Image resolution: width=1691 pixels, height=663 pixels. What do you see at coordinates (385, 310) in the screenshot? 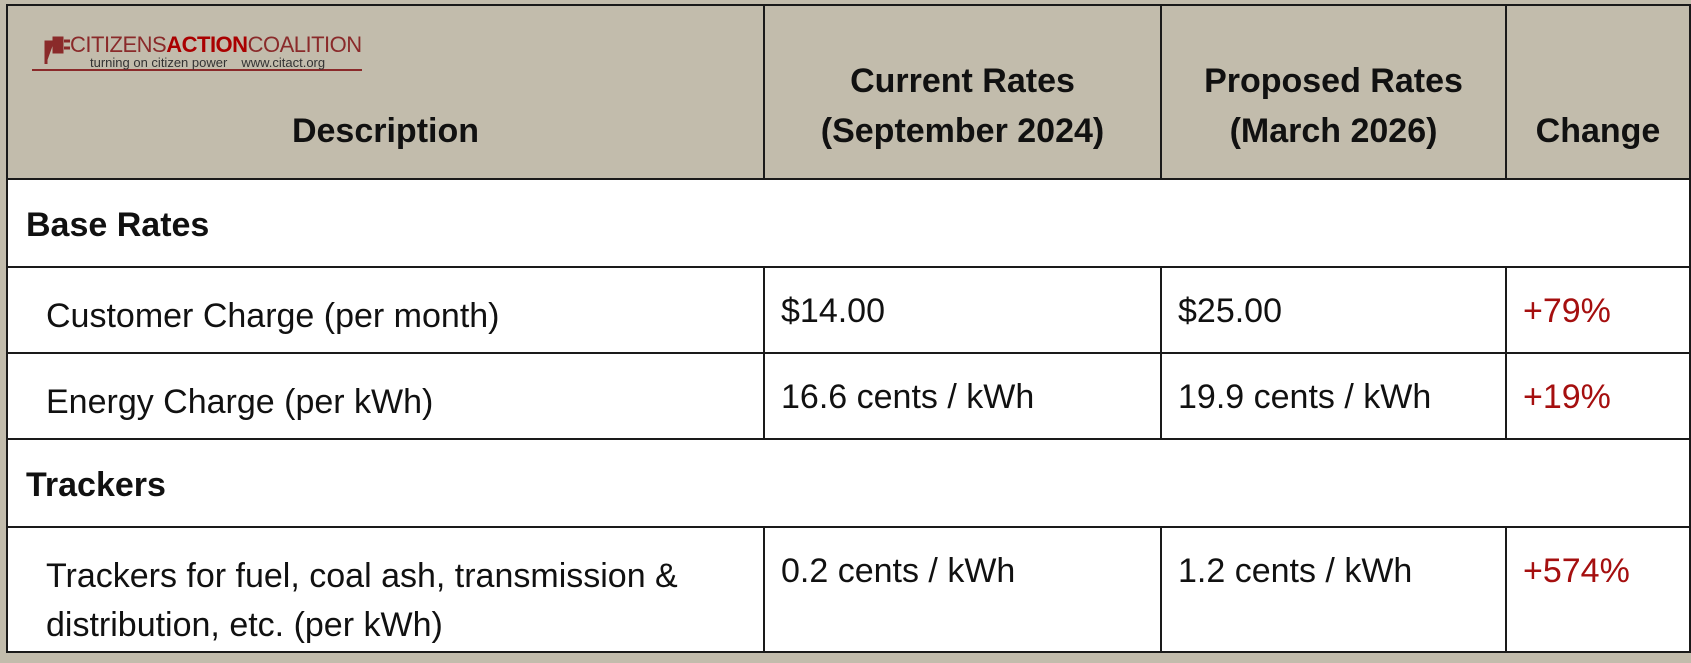
I see `cell: Customer Charge (per month)` at bounding box center [385, 310].